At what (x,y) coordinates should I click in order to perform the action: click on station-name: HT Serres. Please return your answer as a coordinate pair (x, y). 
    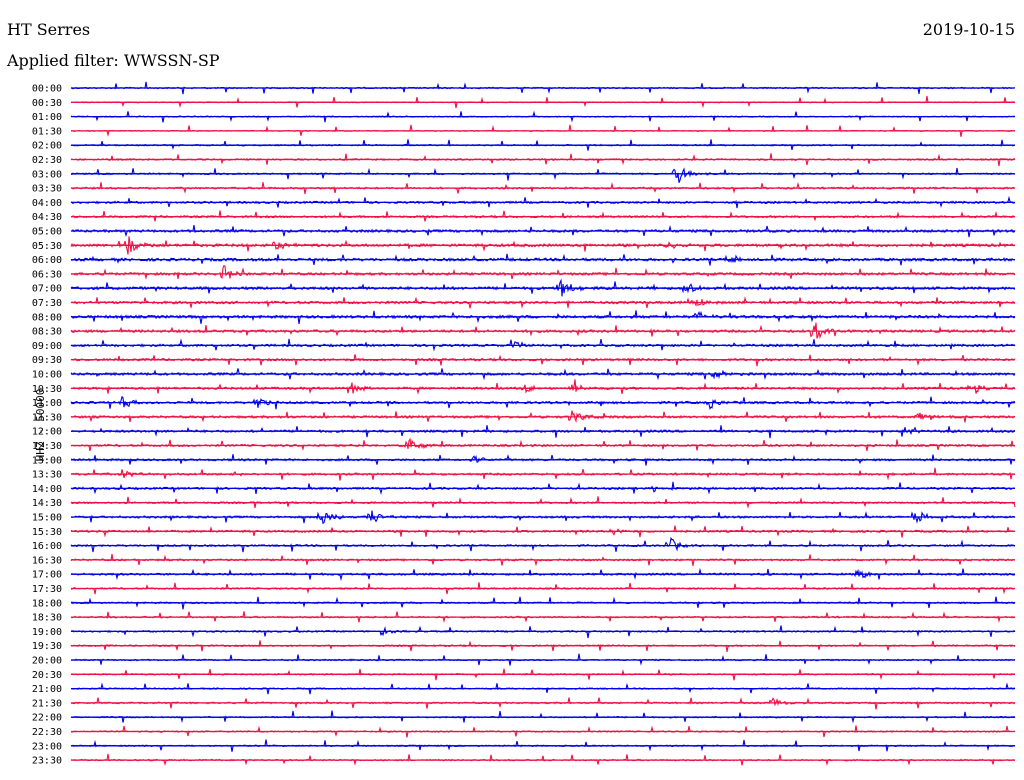
    Looking at the image, I should click on (49, 29).